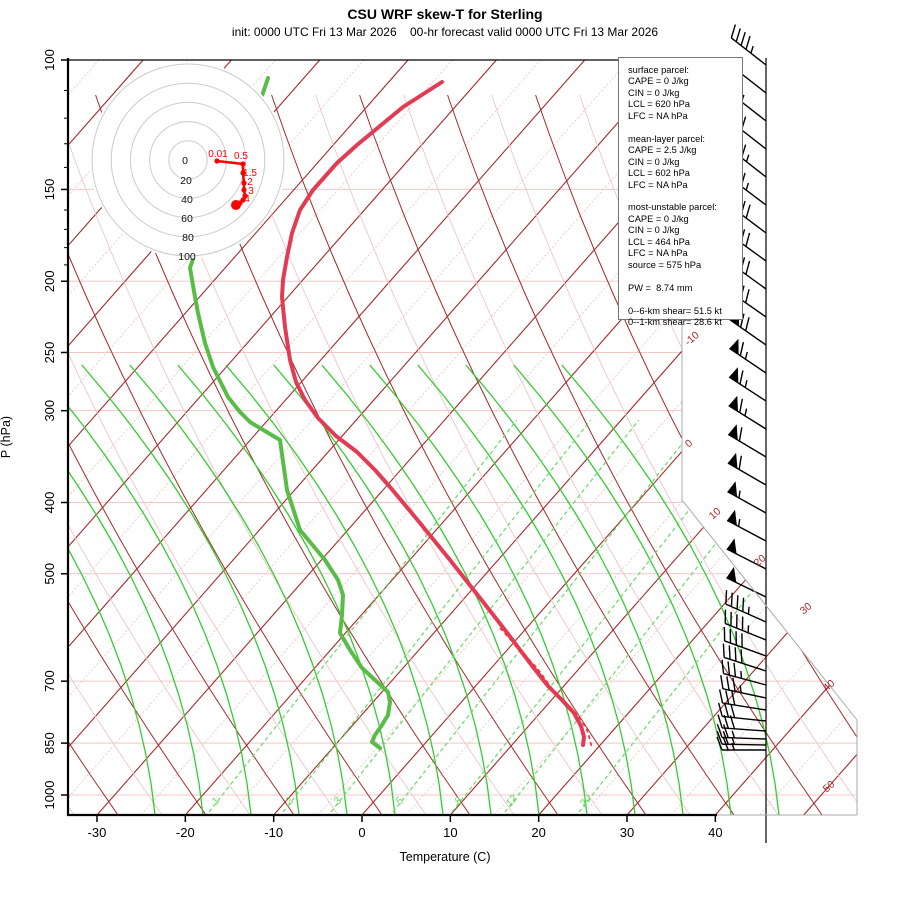 The image size is (900, 900). Describe the element at coordinates (187, 200) in the screenshot. I see `hodograph-ring-label: 40` at that location.